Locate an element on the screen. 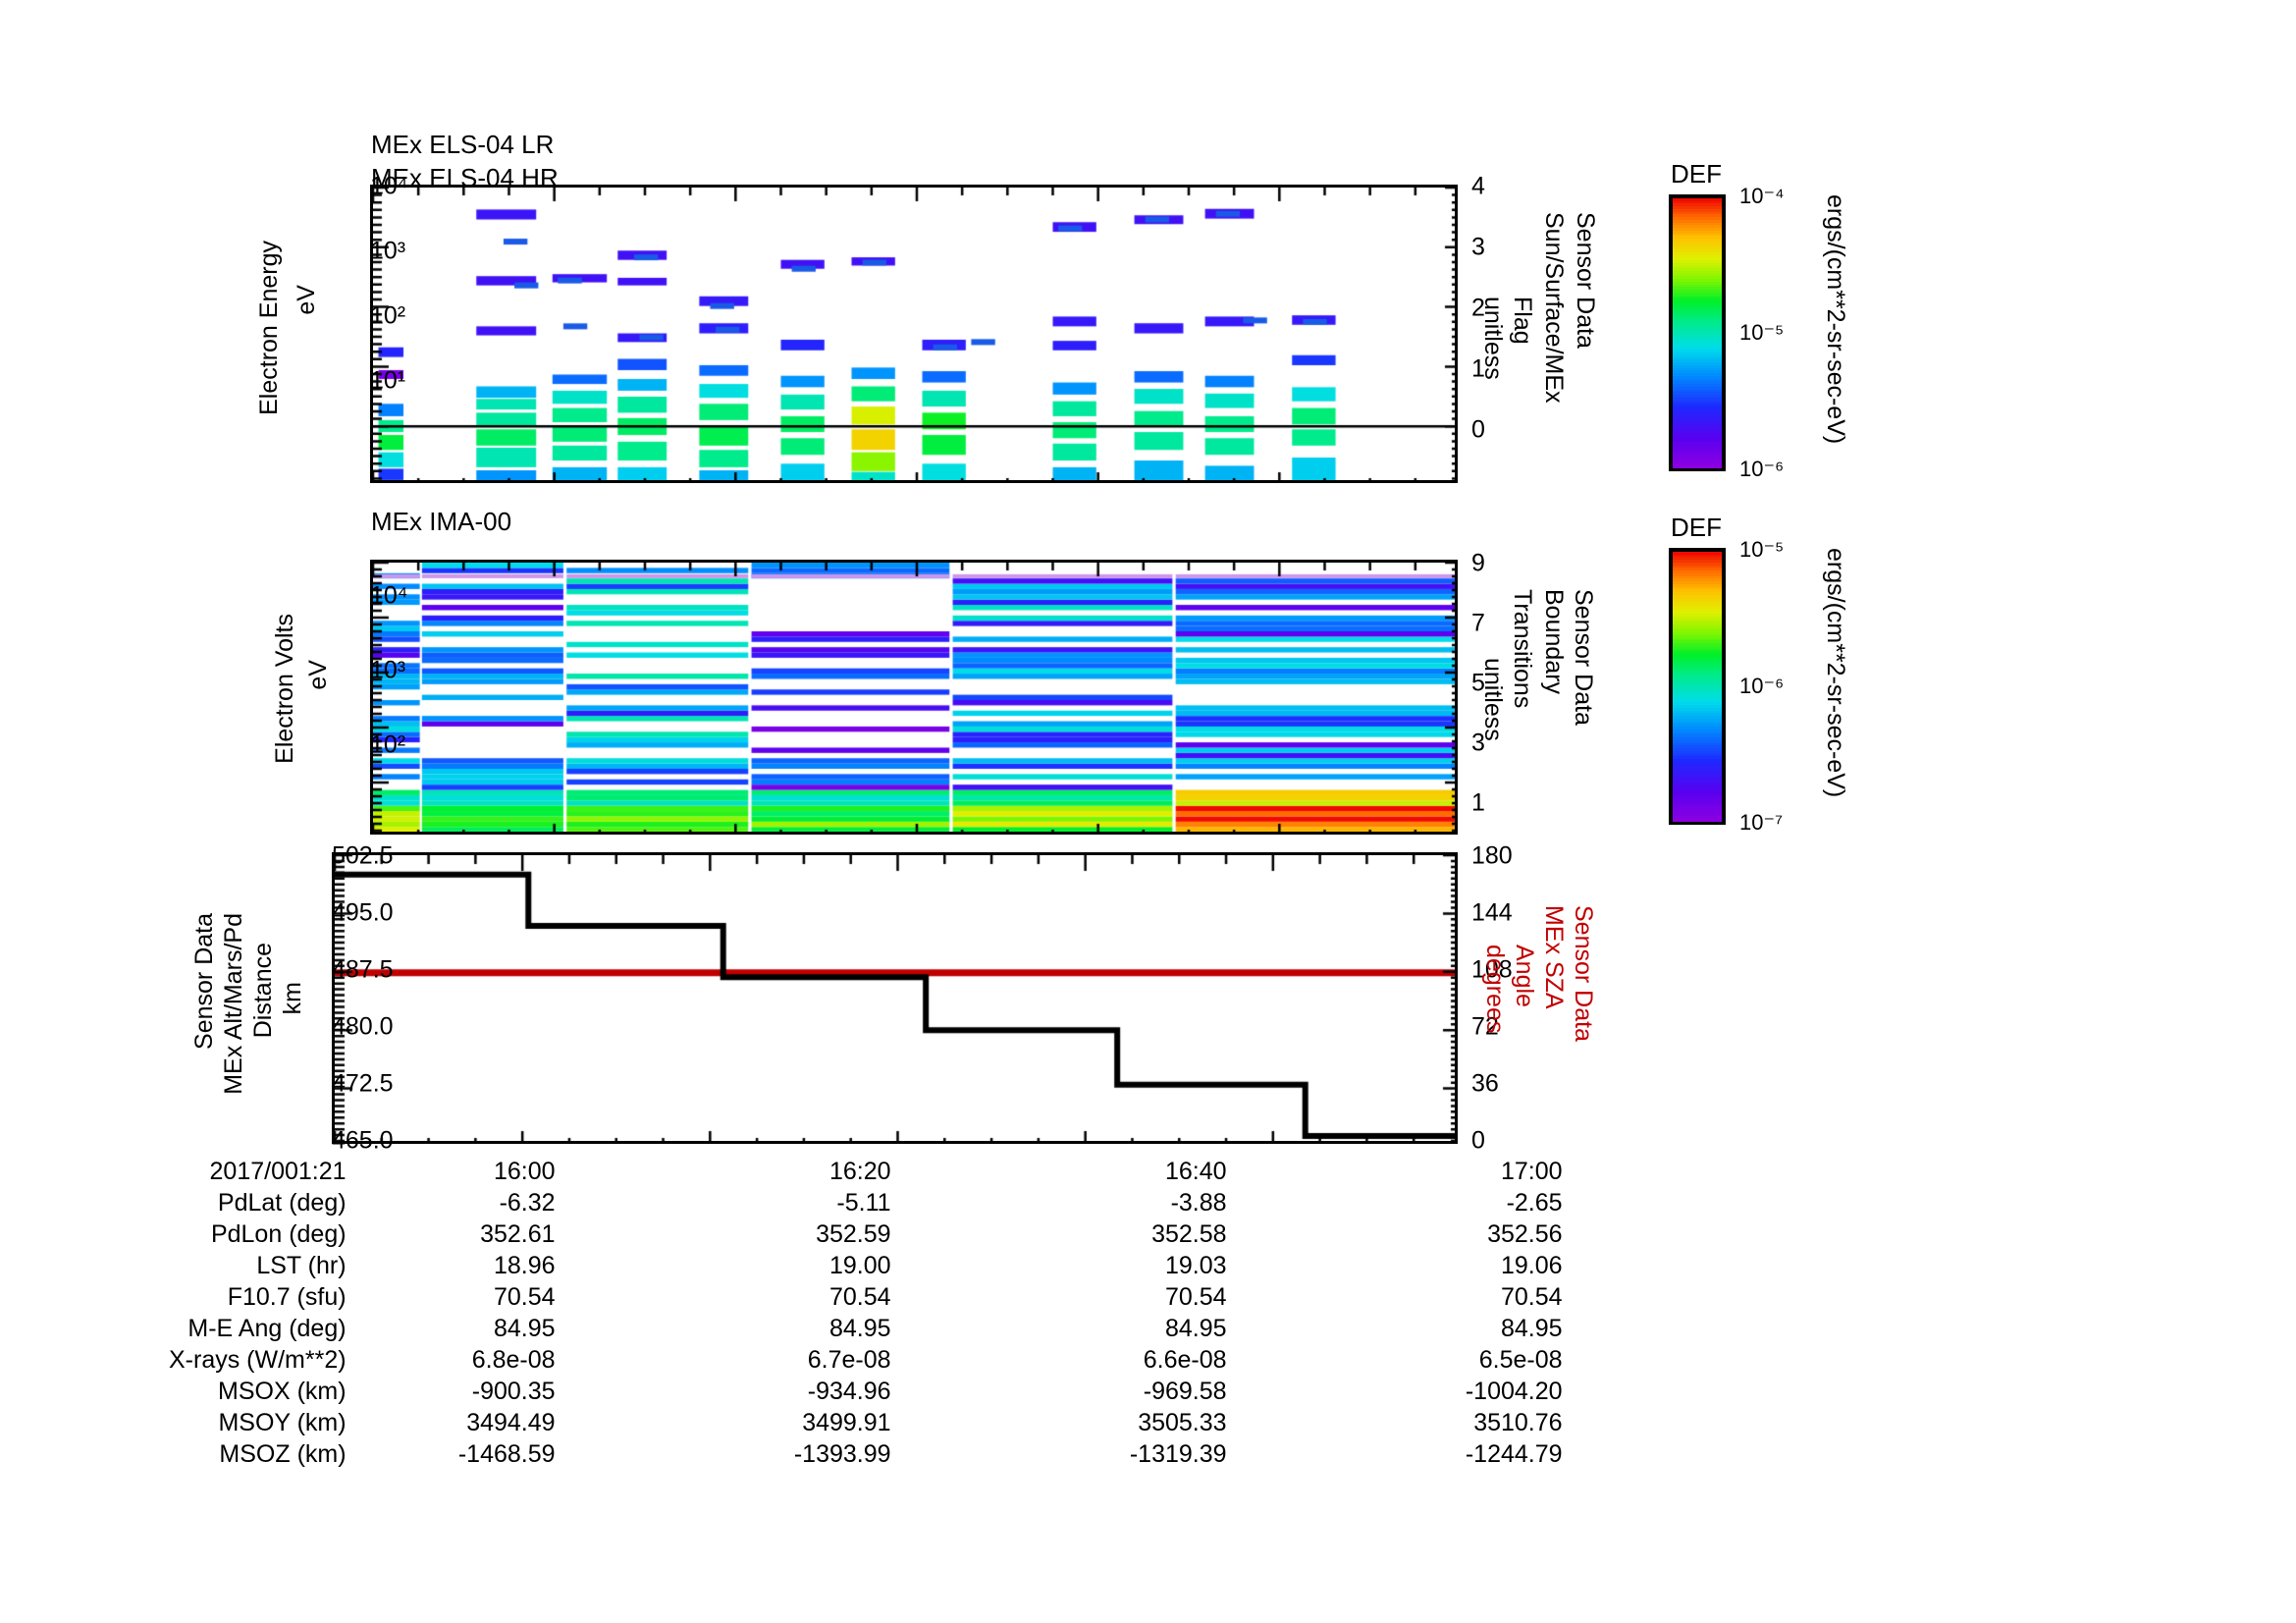 The image size is (2296, 1623). els-right-axis-l4: unitless is located at coordinates (1493, 338).